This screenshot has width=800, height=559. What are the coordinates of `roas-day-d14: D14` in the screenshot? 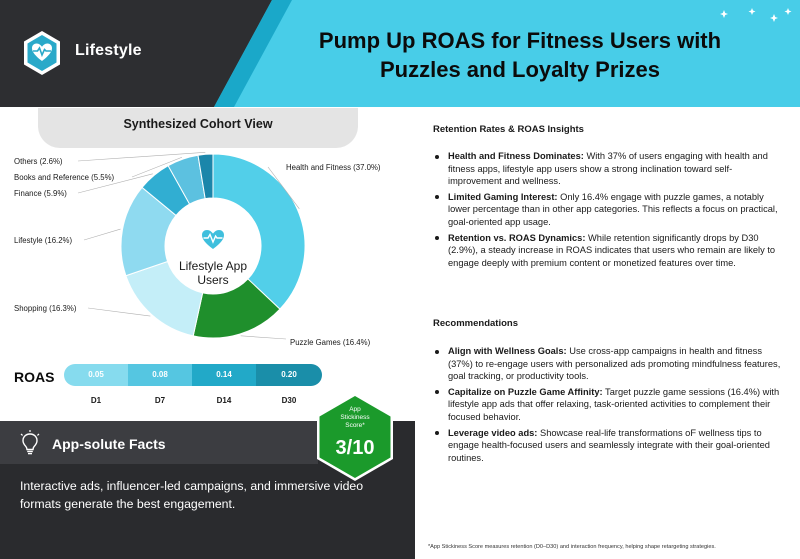 It's located at (224, 400).